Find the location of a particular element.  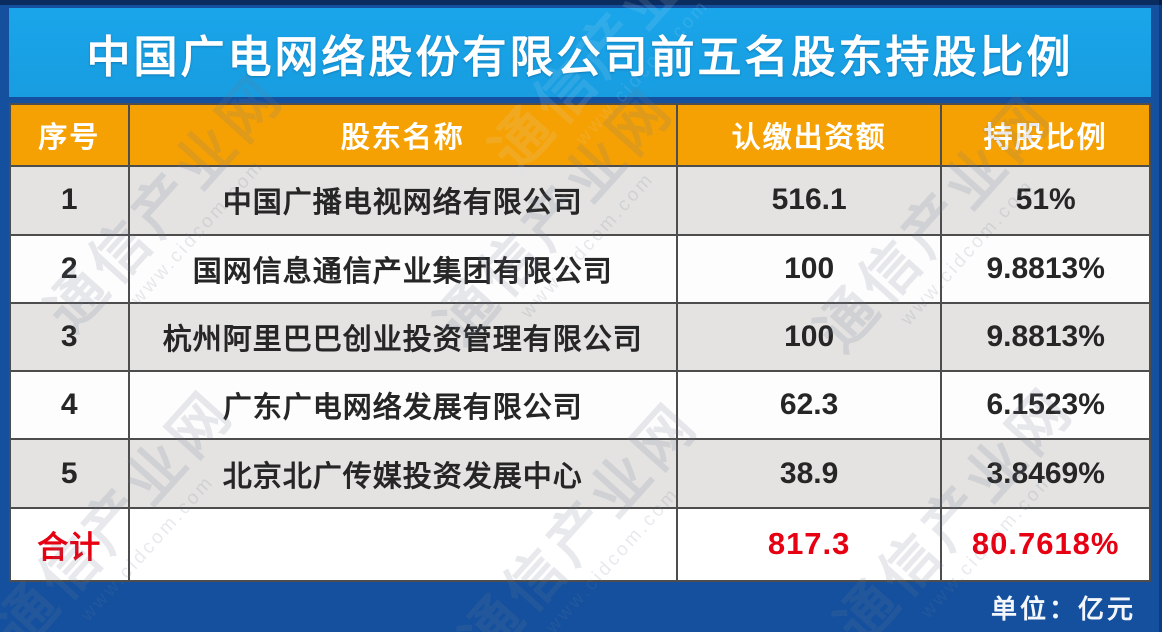

table-row: 5 北京北广传媒投资发展中心 38.9 3.8469% is located at coordinates (580, 473).